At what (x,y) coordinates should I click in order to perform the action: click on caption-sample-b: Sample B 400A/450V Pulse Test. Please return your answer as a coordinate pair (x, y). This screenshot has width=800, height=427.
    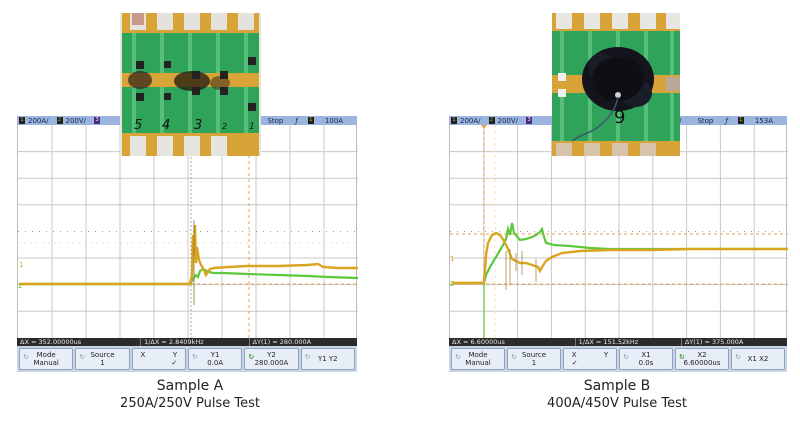
    Looking at the image, I should click on (617, 394).